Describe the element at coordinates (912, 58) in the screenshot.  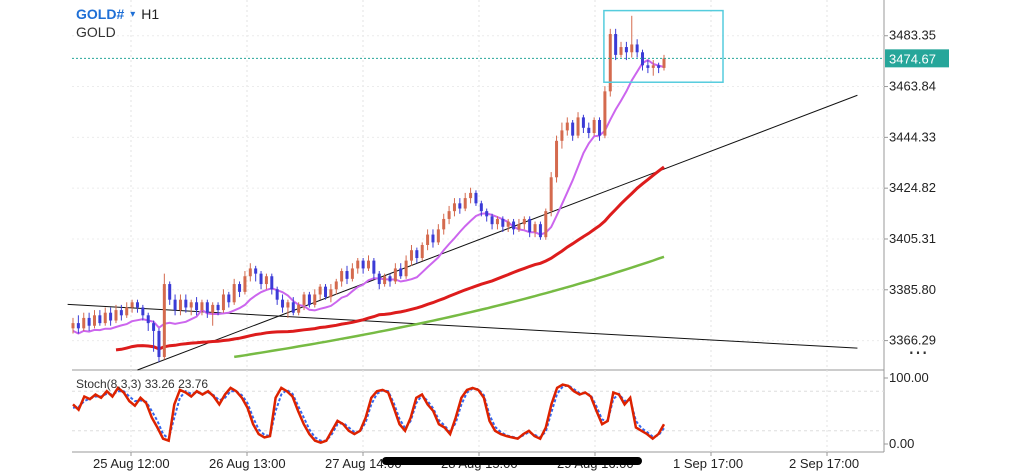
I see `price-tag-label: 3474.67` at that location.